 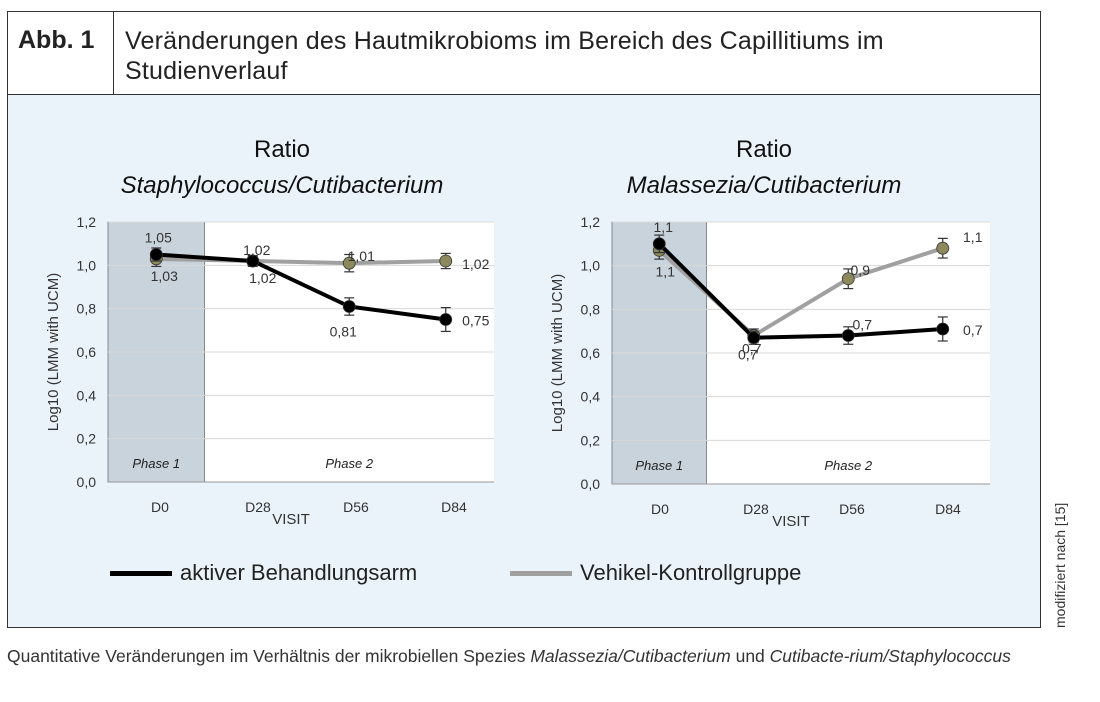 I want to click on source-note: modifiziert nach [15], so click(x=1060, y=565).